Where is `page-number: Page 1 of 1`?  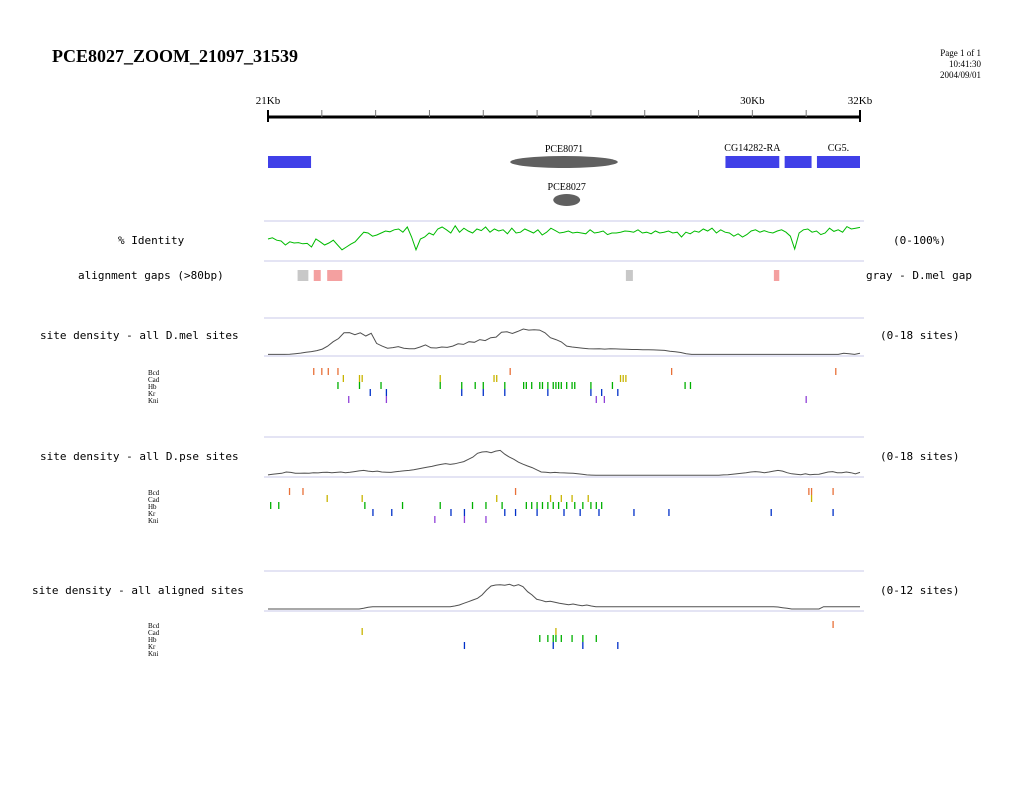 page-number: Page 1 of 1 is located at coordinates (960, 53).